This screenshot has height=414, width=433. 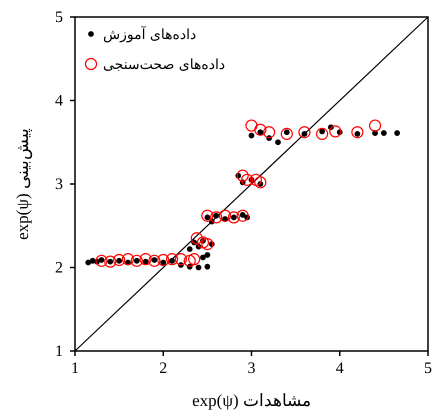 What do you see at coordinates (59, 268) in the screenshot?
I see `y-tick-label: 2` at bounding box center [59, 268].